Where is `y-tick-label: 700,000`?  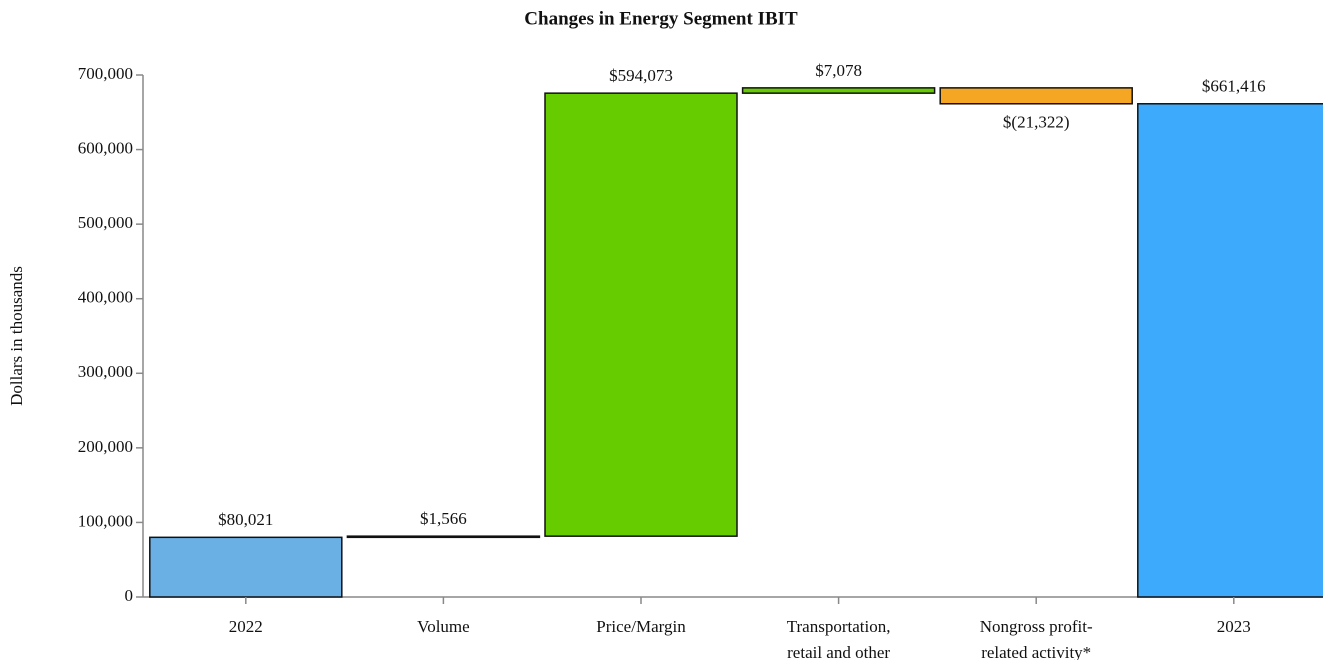
y-tick-label: 700,000 is located at coordinates (105, 73).